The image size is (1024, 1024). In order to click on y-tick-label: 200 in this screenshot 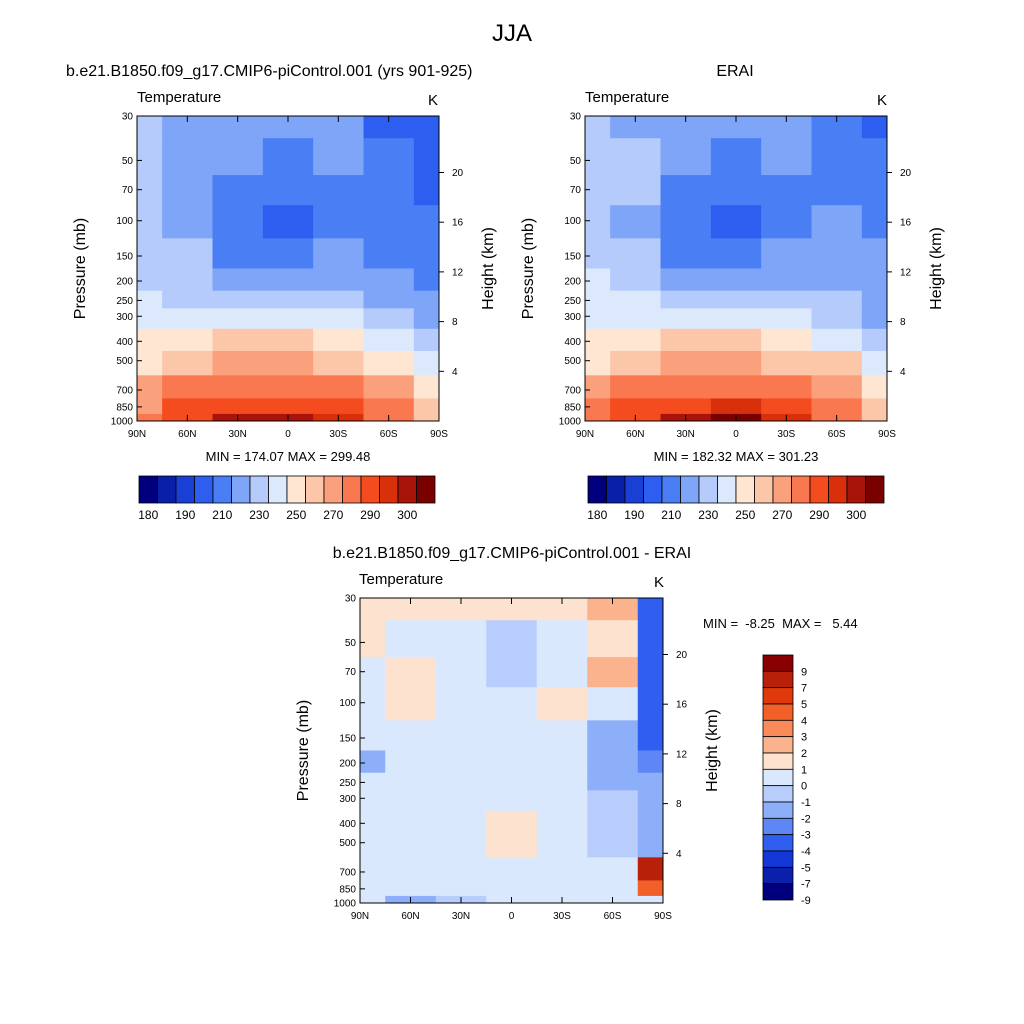, I will do `click(124, 282)`.